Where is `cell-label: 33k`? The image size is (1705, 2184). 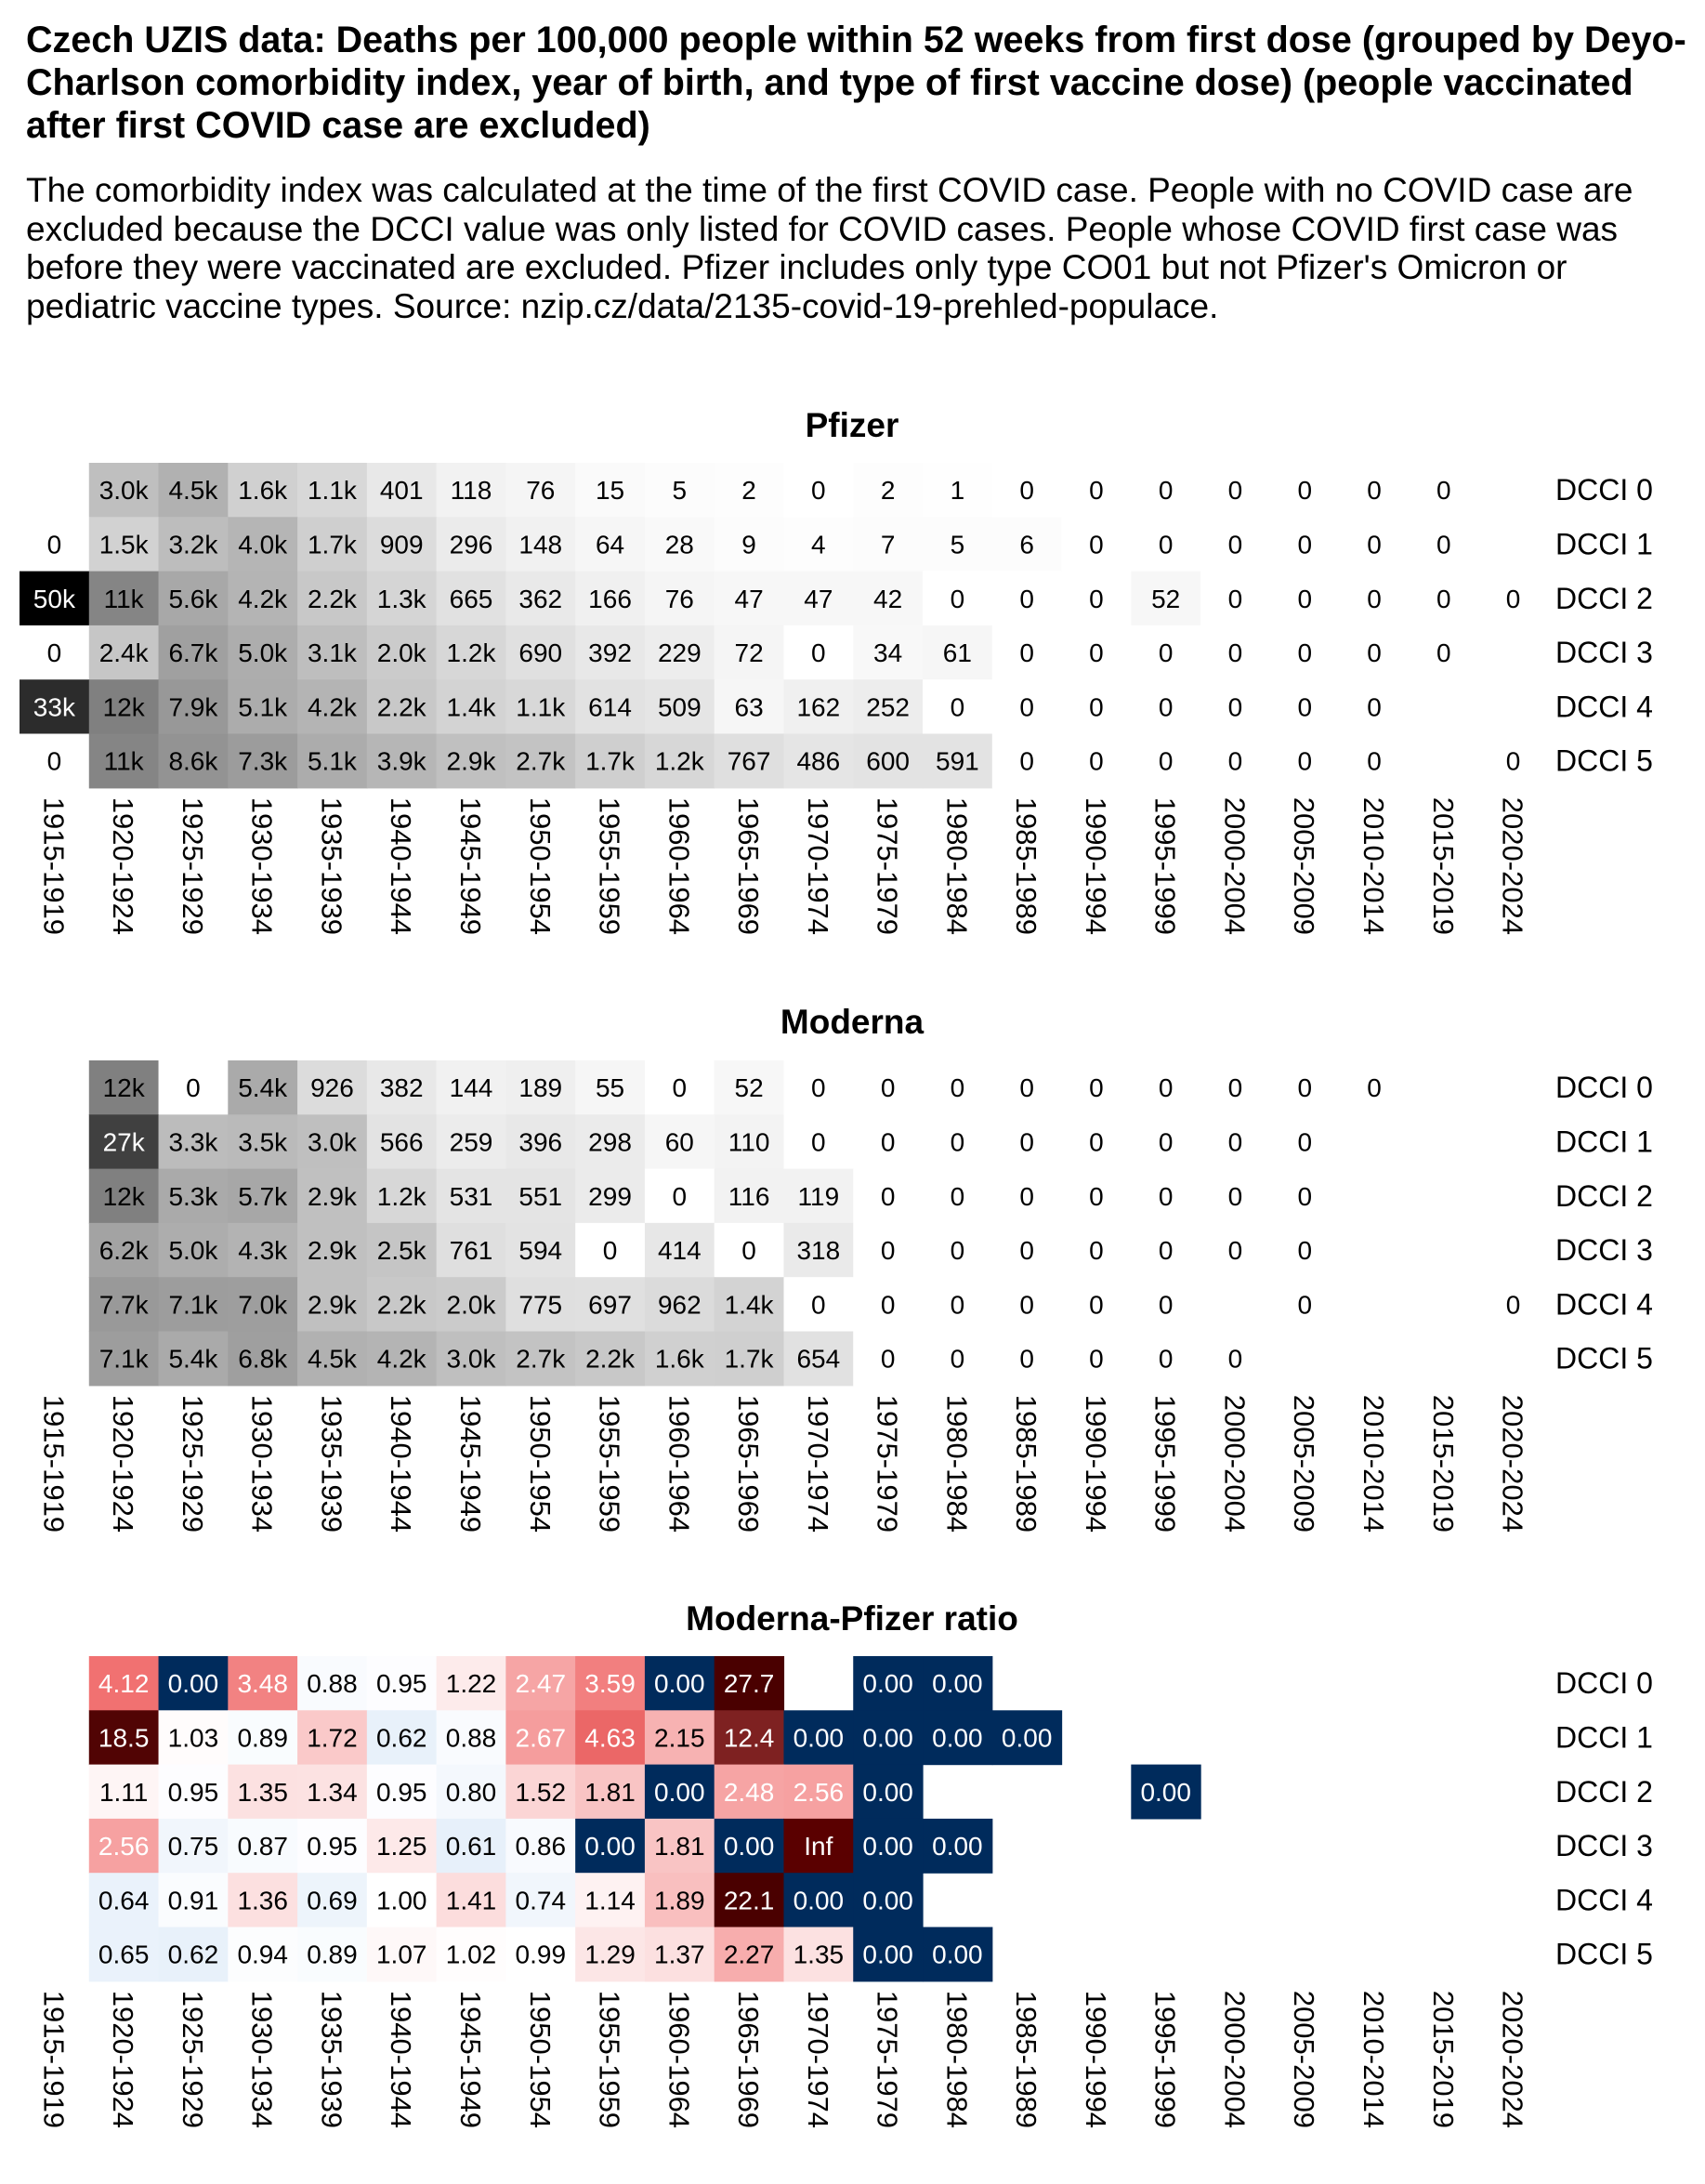
cell-label: 33k is located at coordinates (54, 706).